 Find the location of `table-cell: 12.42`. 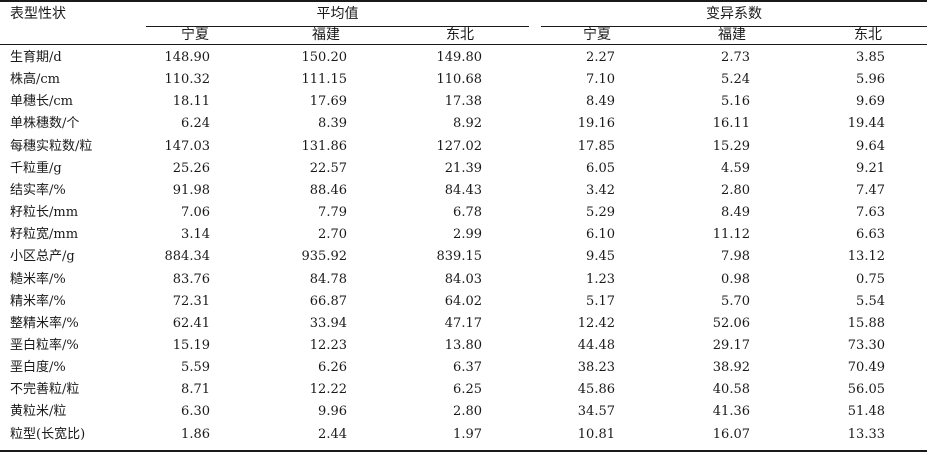

table-cell: 12.42 is located at coordinates (596, 323).